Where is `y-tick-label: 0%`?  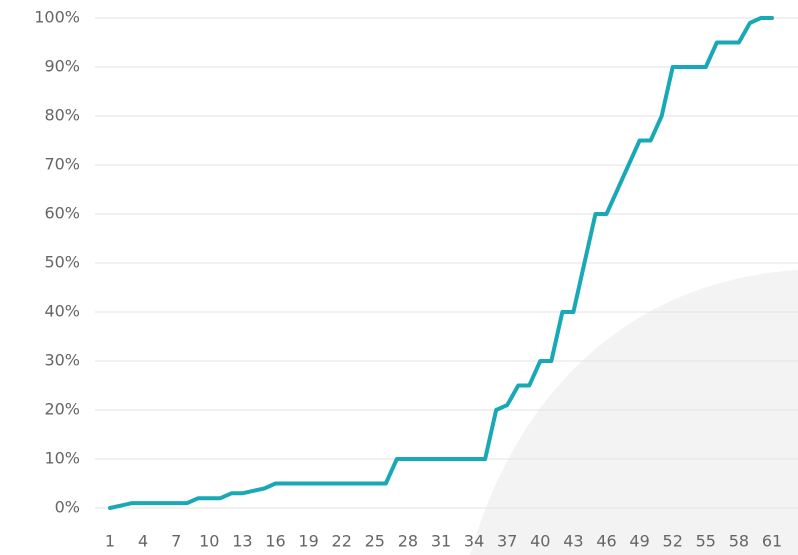
y-tick-label: 0% is located at coordinates (67, 507).